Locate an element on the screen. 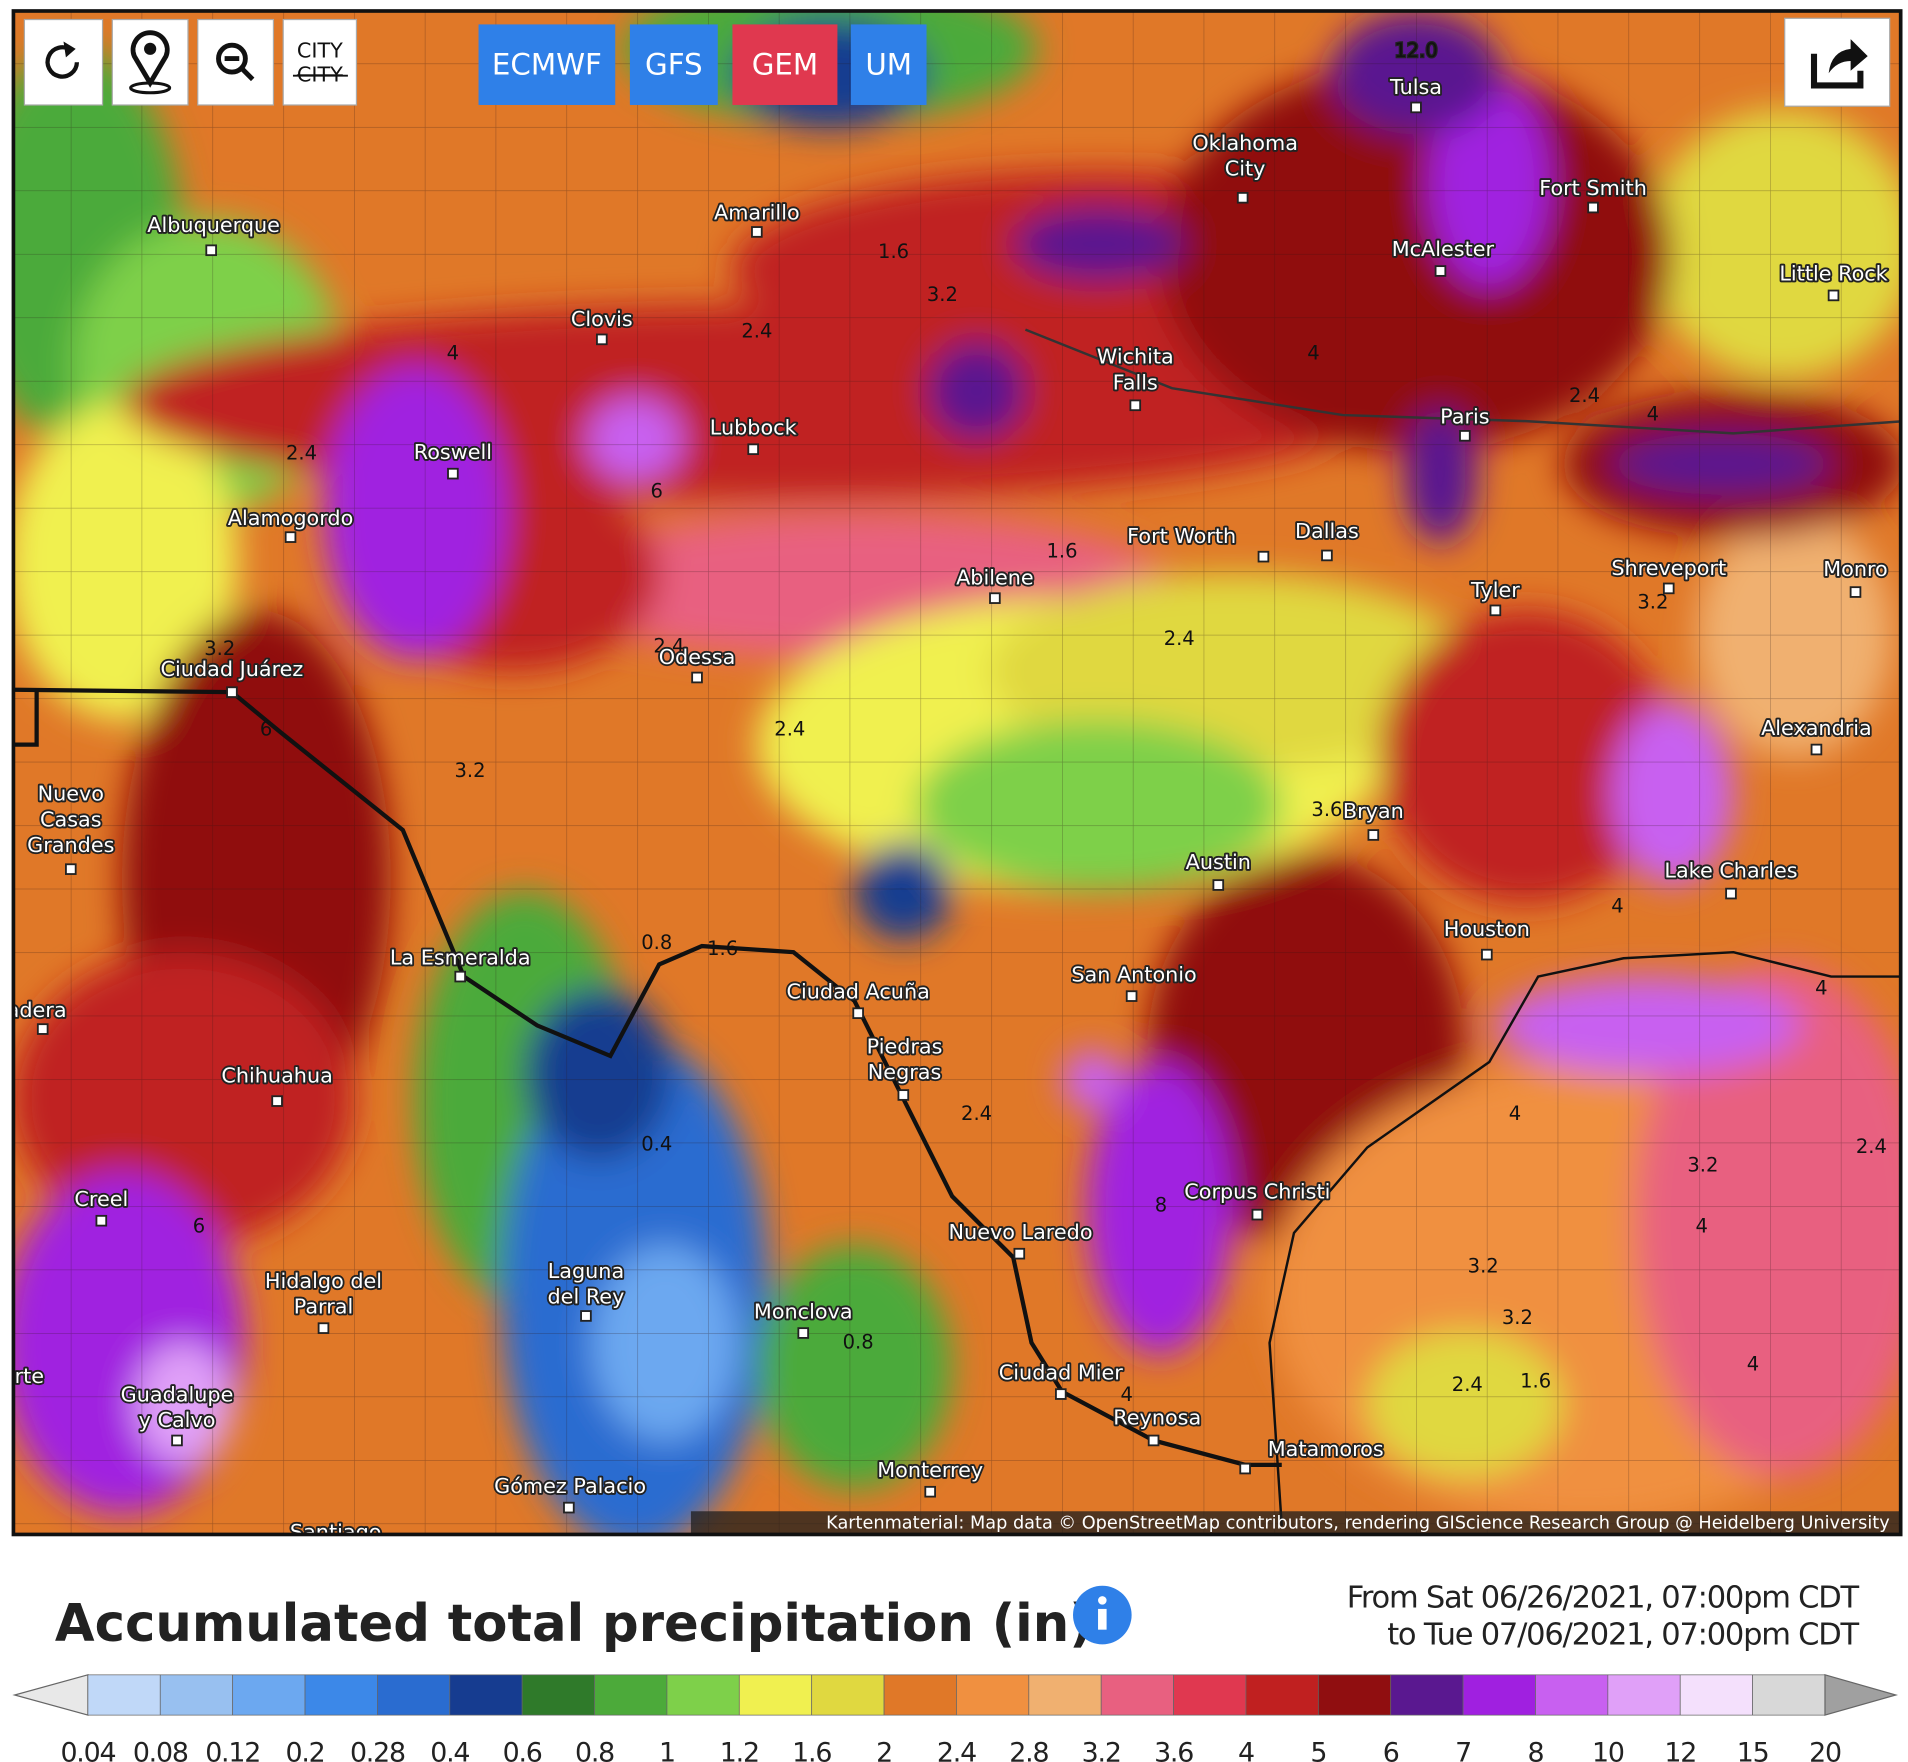 This screenshot has width=1908, height=1762. city-name: Austin is located at coordinates (1218, 862).